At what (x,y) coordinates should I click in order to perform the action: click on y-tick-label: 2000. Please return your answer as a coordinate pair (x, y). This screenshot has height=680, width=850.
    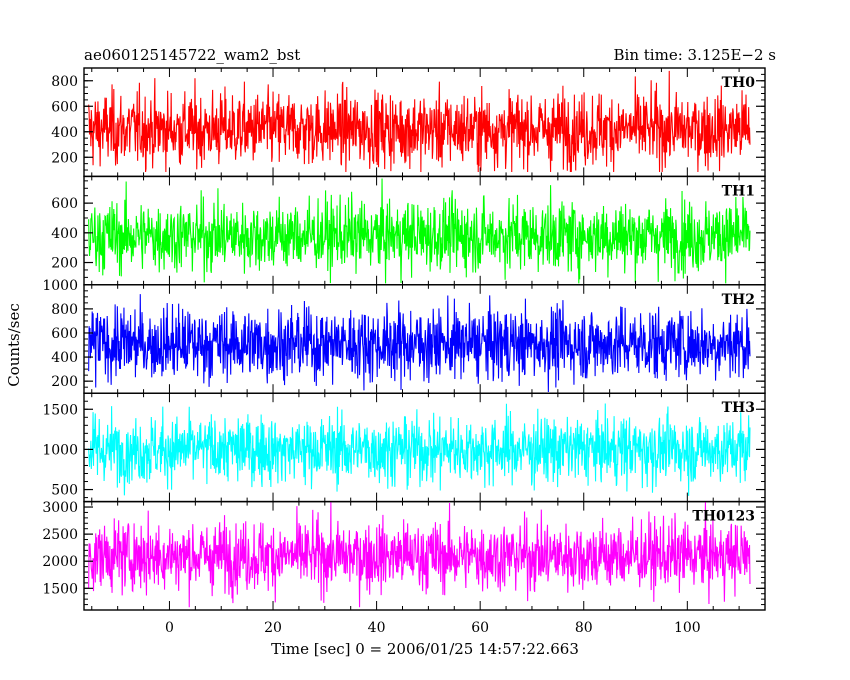
    Looking at the image, I should click on (60, 562).